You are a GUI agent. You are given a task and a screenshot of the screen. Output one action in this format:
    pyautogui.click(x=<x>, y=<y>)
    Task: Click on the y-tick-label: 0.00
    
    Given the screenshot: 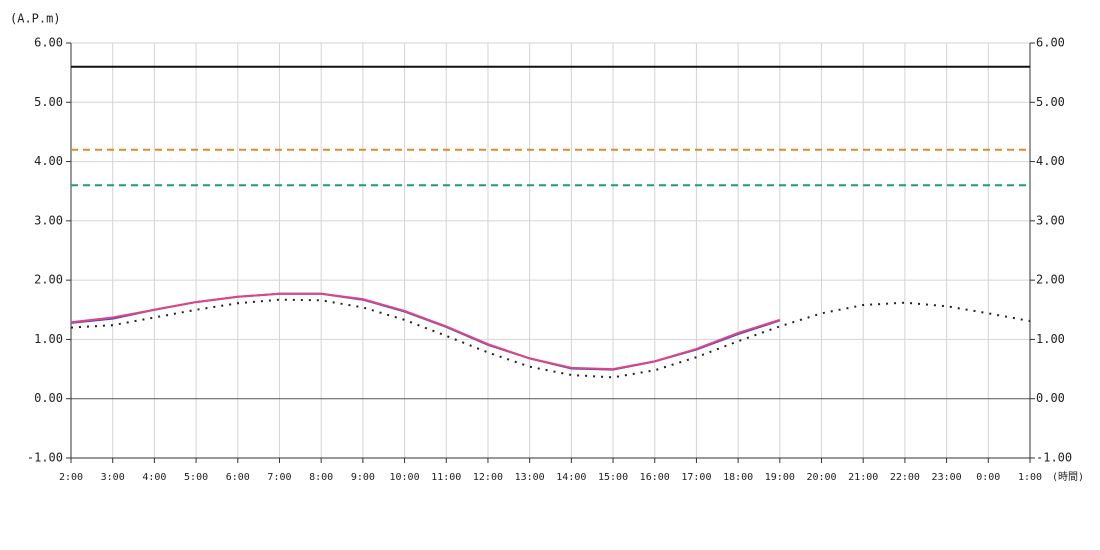 What is the action you would take?
    pyautogui.click(x=48, y=398)
    